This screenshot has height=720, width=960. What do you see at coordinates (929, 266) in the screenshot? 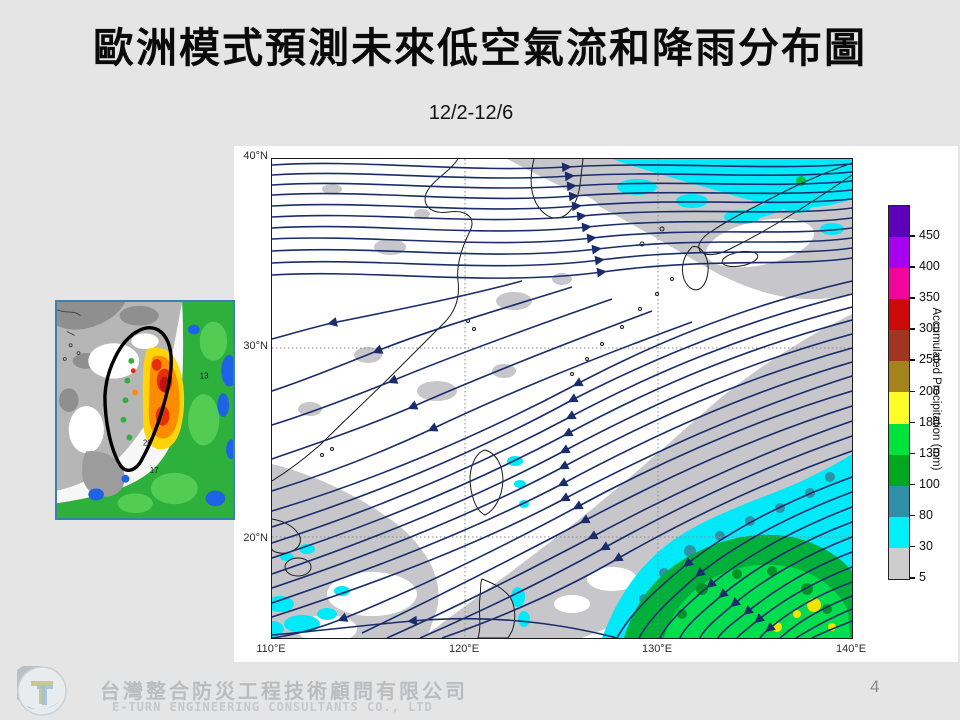
I see `colorbar-tick-label: 400` at bounding box center [929, 266].